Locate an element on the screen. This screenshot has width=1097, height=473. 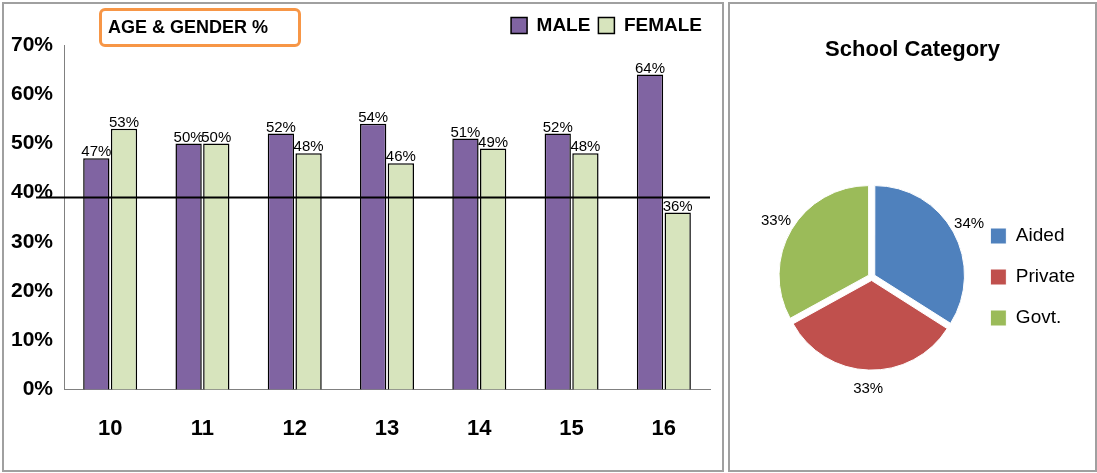
data-label: 51% is located at coordinates (465, 131).